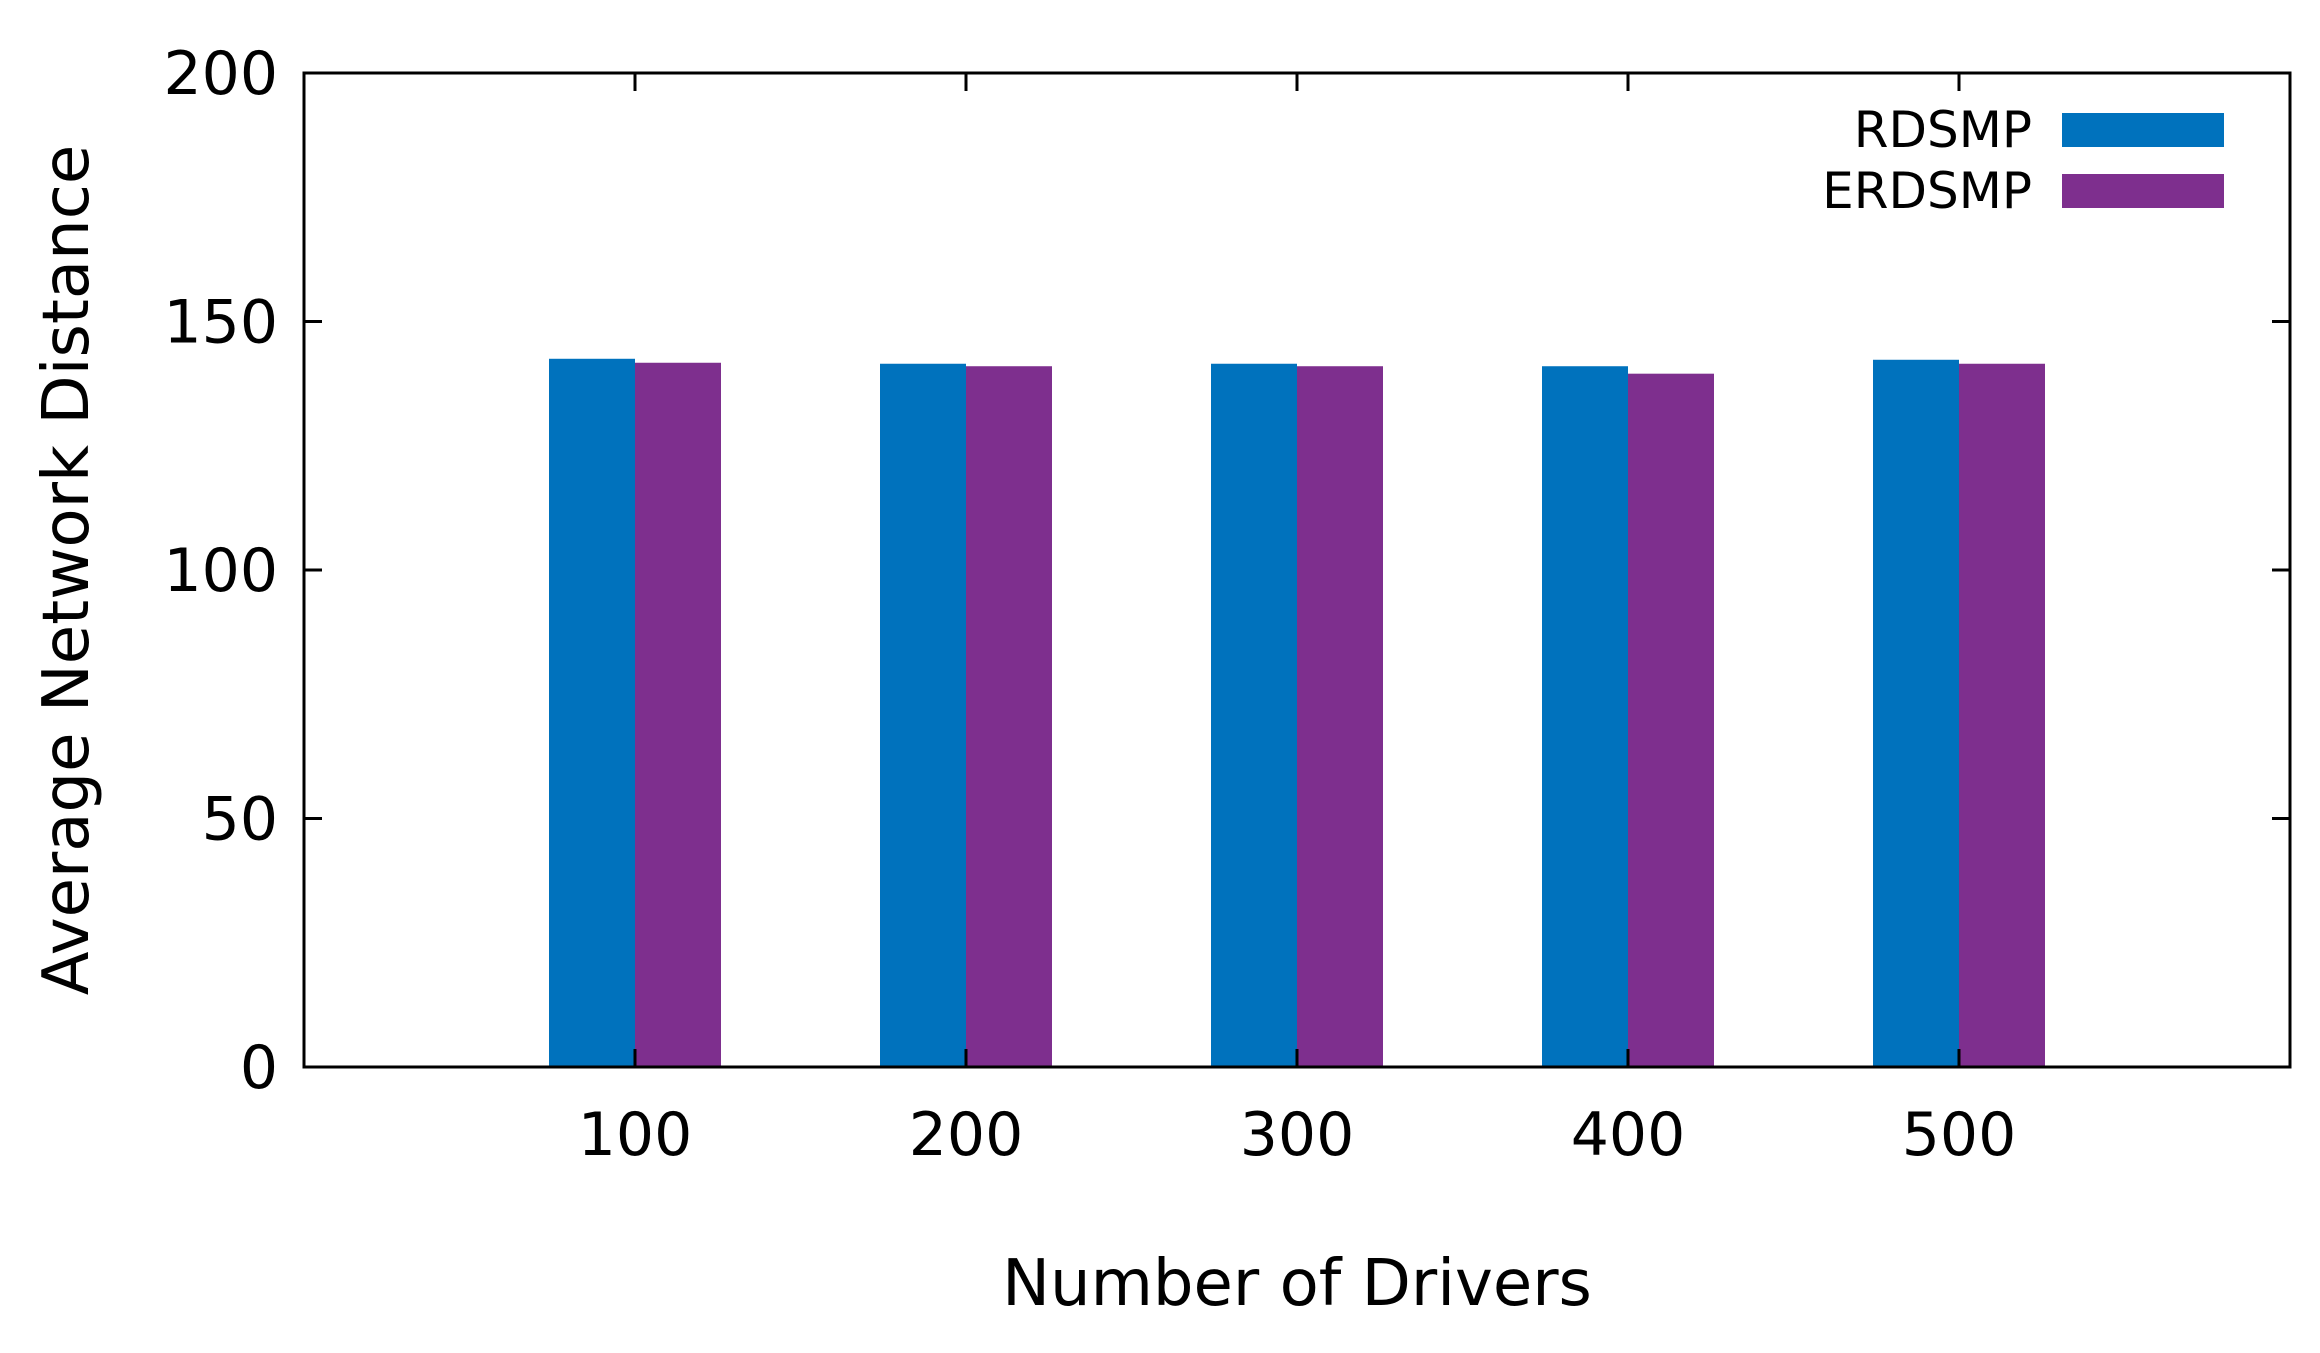 Image resolution: width=2320 pixels, height=1353 pixels. What do you see at coordinates (240, 820) in the screenshot?
I see `y-tick-label: 50` at bounding box center [240, 820].